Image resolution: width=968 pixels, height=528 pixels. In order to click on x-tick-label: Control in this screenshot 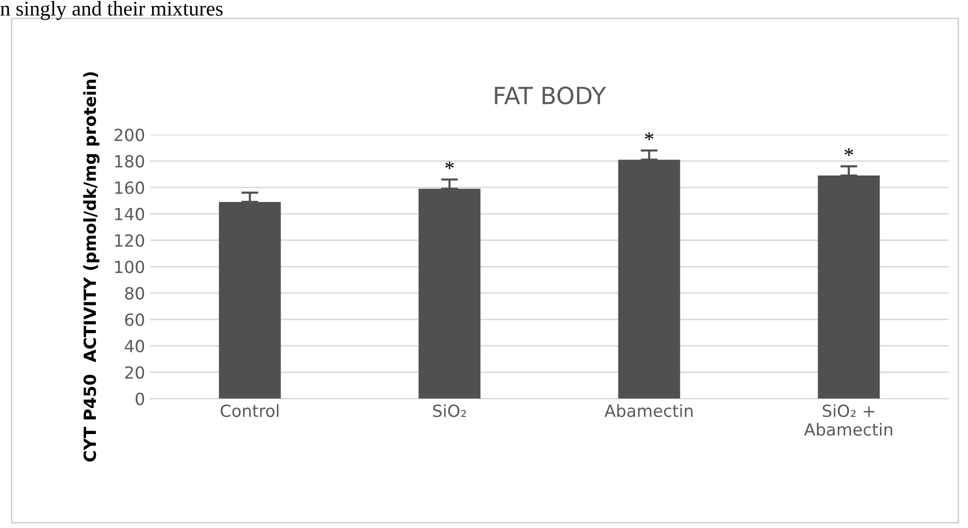, I will do `click(249, 411)`.